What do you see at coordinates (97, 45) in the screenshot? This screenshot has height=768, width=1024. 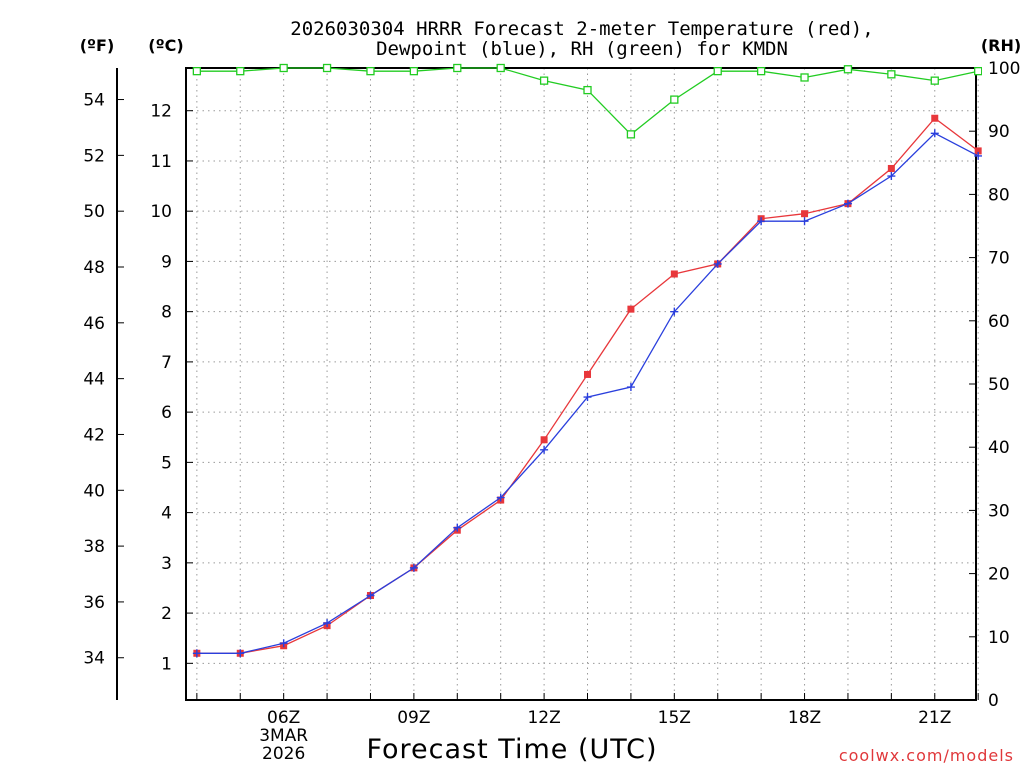 I see `fahrenheit-unit-label: (ºF)` at bounding box center [97, 45].